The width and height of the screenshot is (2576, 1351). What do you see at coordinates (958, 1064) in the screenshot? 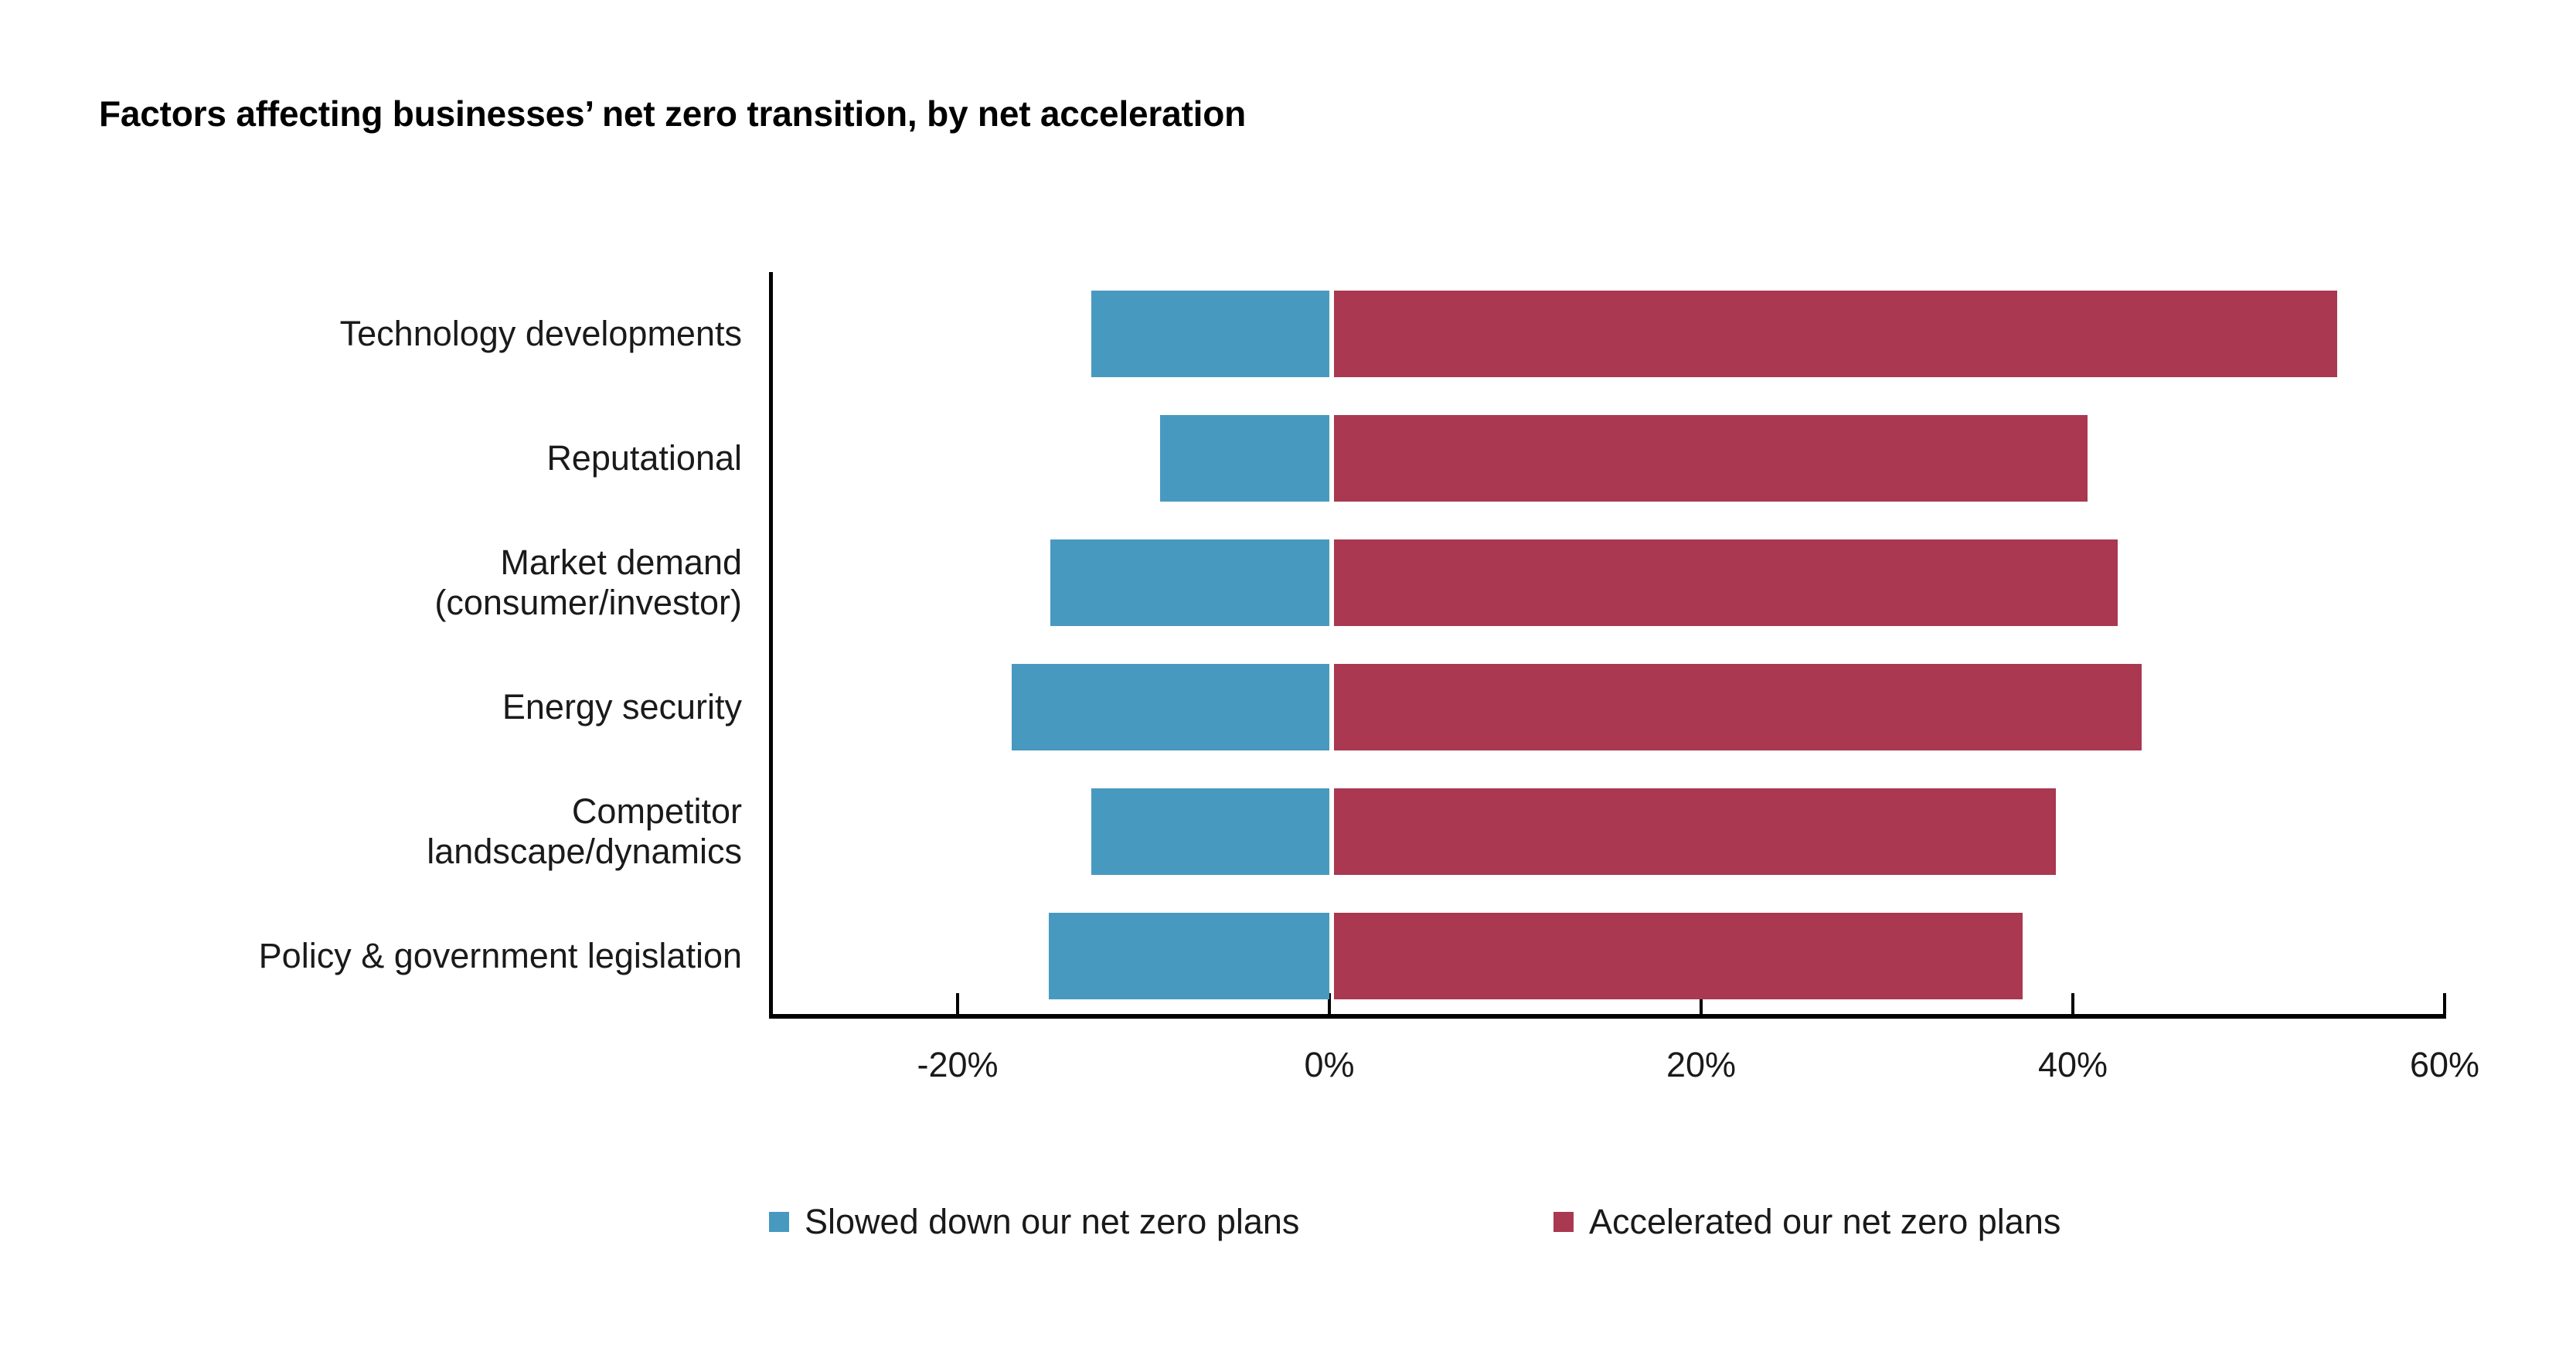
I see `x-axis-tick-label: -20%` at bounding box center [958, 1064].